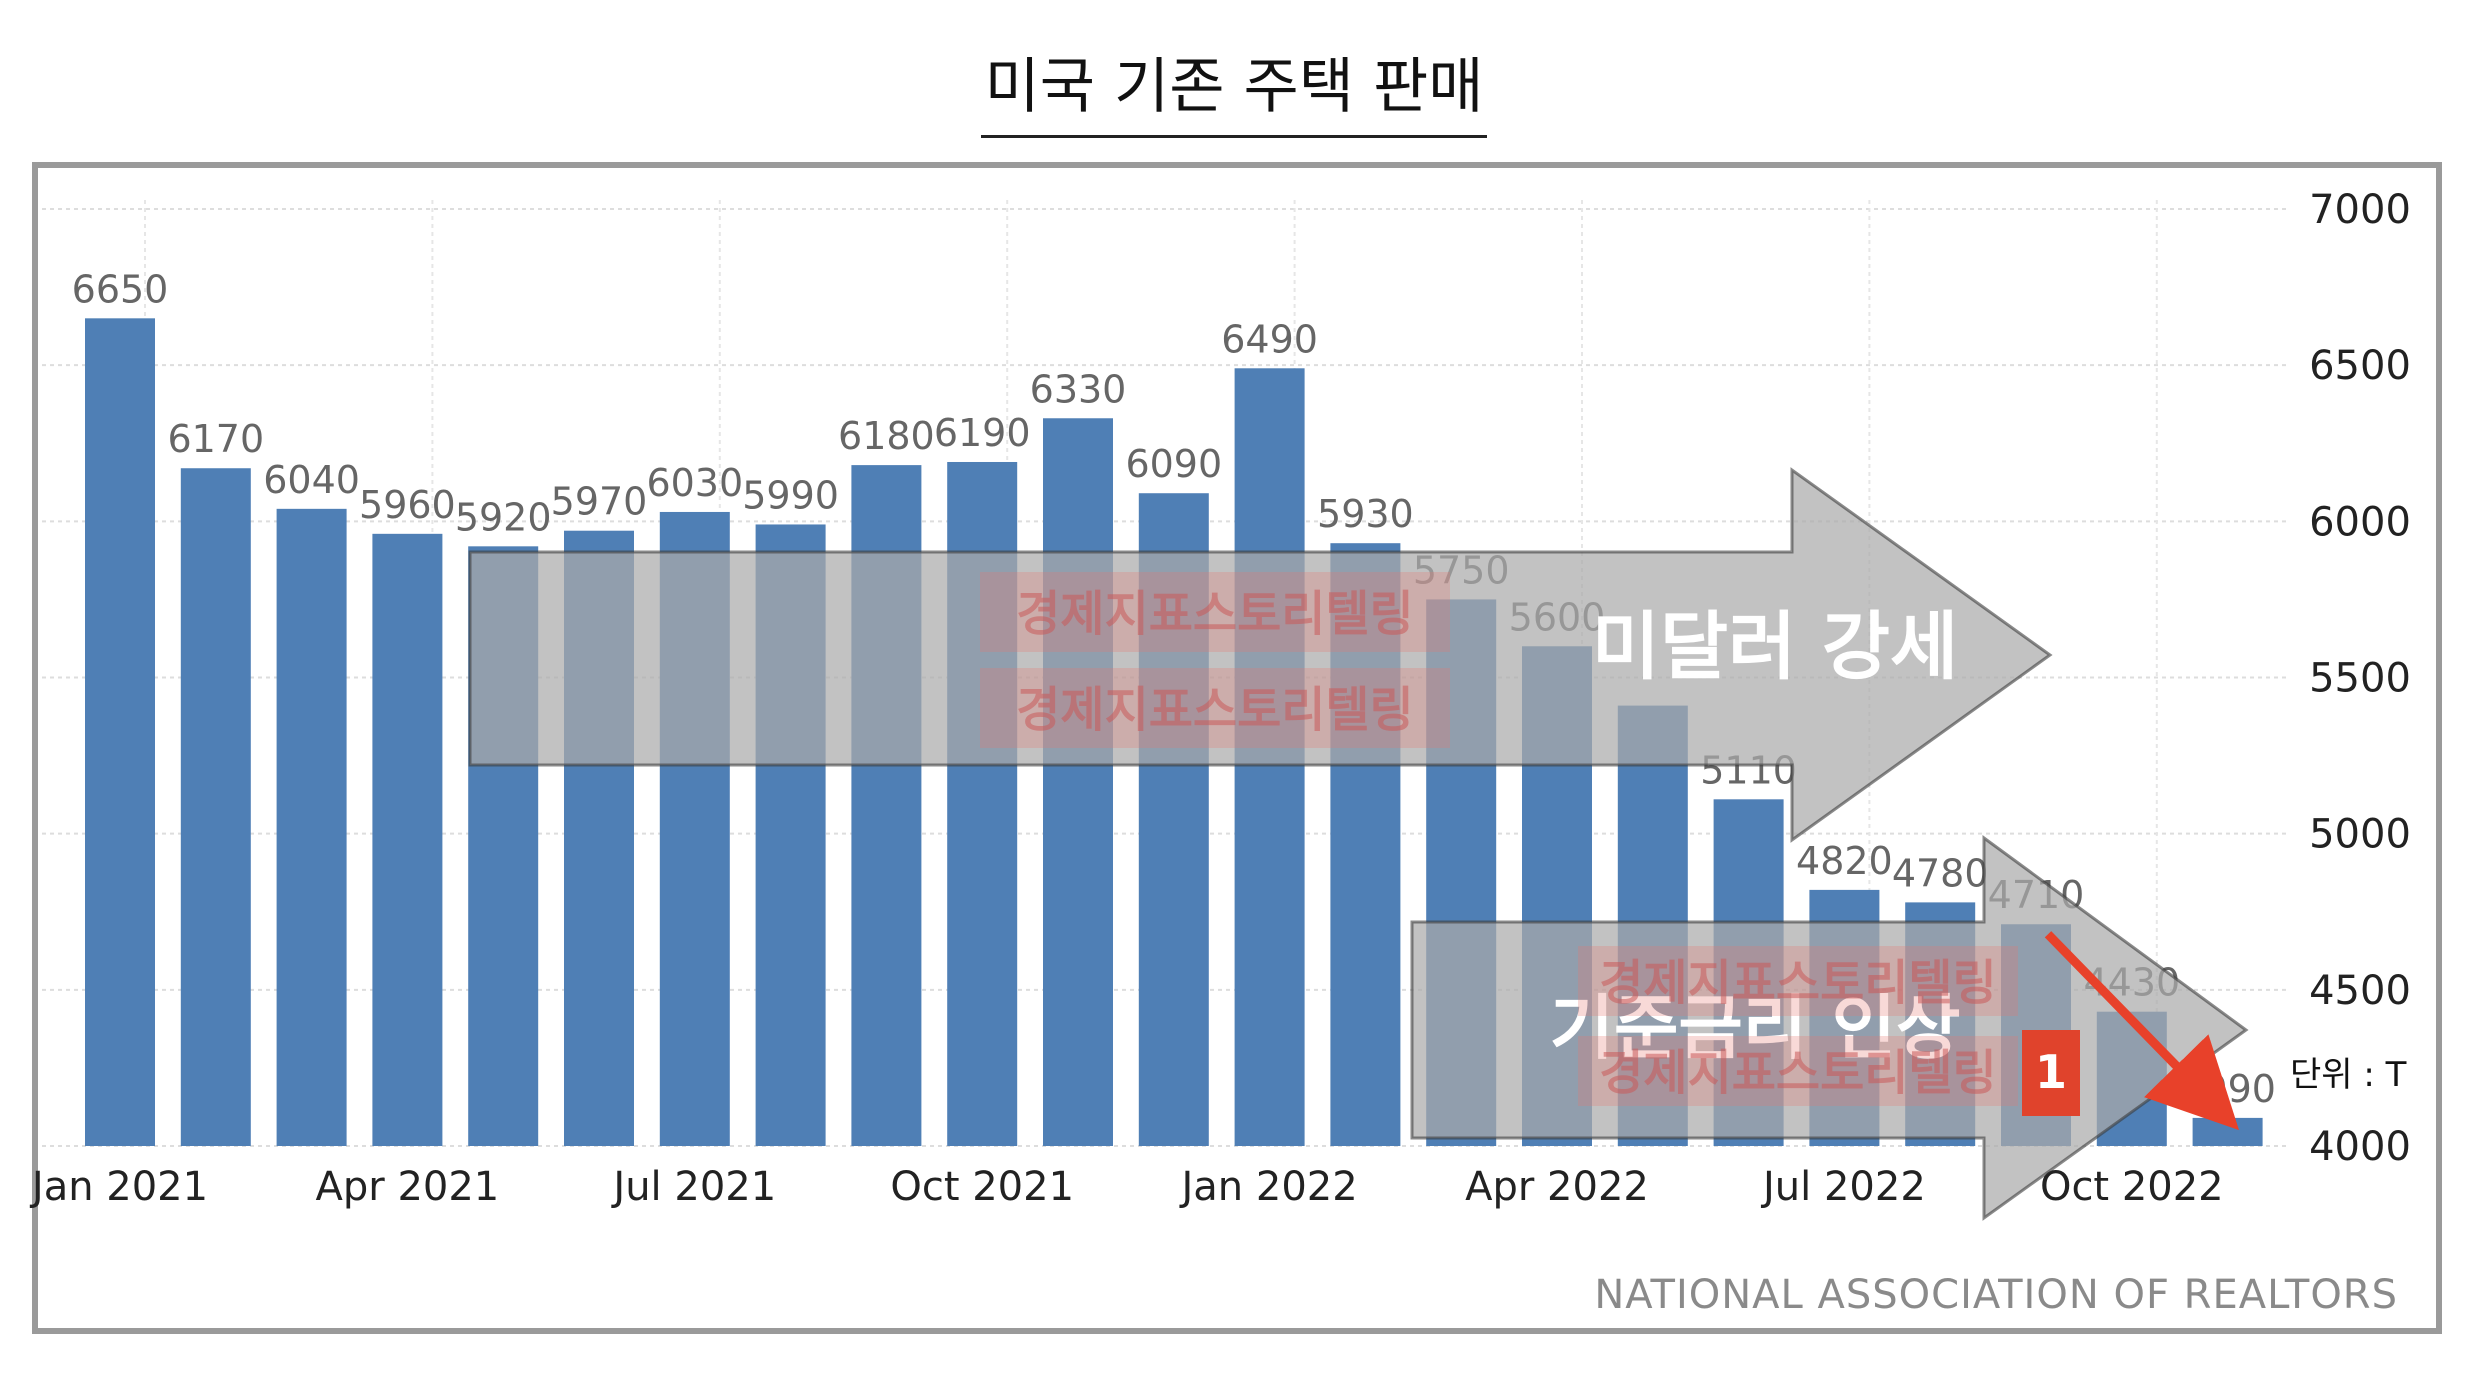  What do you see at coordinates (120, 289) in the screenshot?
I see `bar-value-label: 6650` at bounding box center [120, 289].